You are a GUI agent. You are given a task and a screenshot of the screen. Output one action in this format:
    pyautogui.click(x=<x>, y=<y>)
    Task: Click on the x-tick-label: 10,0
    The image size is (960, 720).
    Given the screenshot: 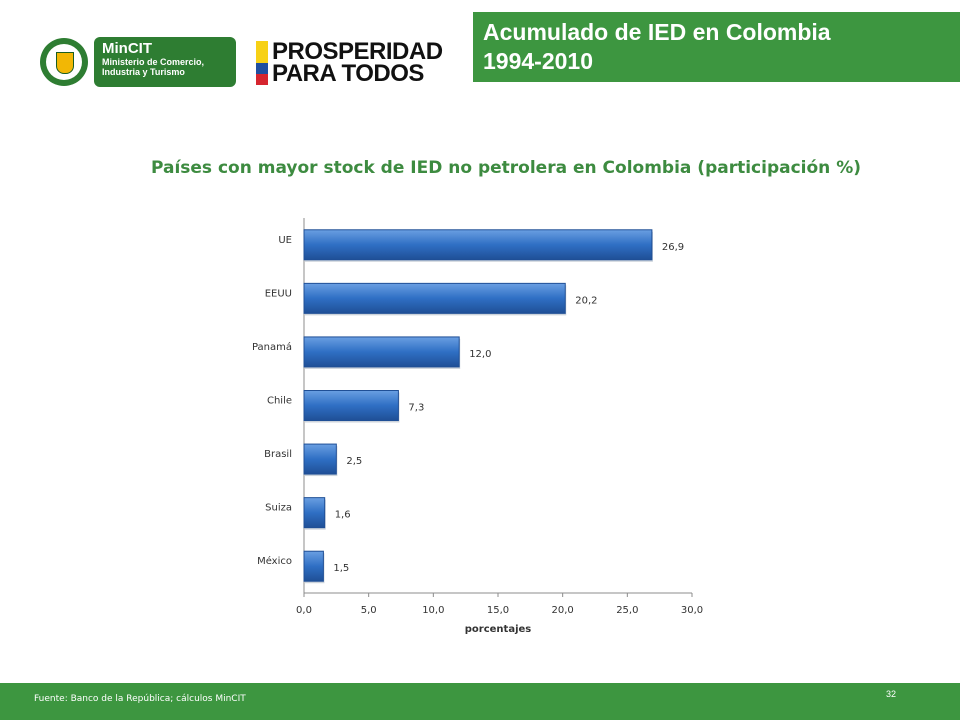 What is the action you would take?
    pyautogui.click(x=433, y=610)
    